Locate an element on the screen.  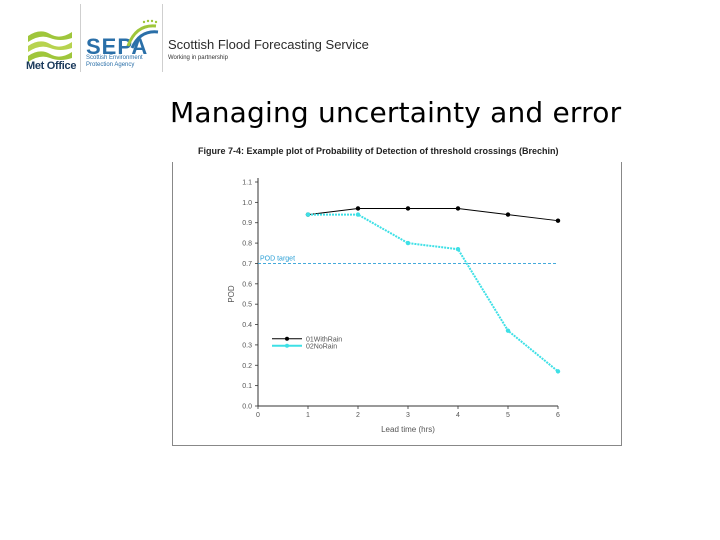
x-tick-label: 1 is located at coordinates (308, 415).